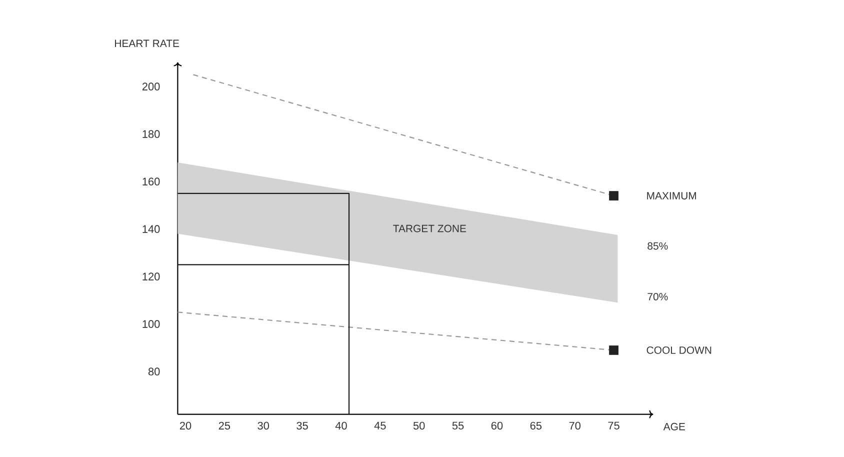 This screenshot has height=457, width=844. I want to click on x-tick-label: 75, so click(614, 426).